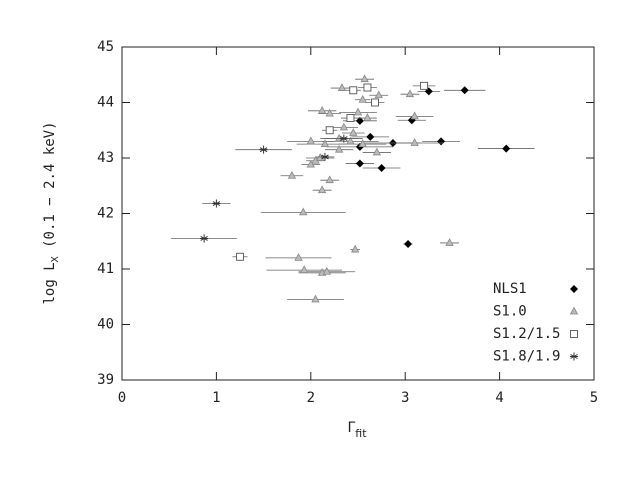  I want to click on x-label-main: Γ, so click(351, 428).